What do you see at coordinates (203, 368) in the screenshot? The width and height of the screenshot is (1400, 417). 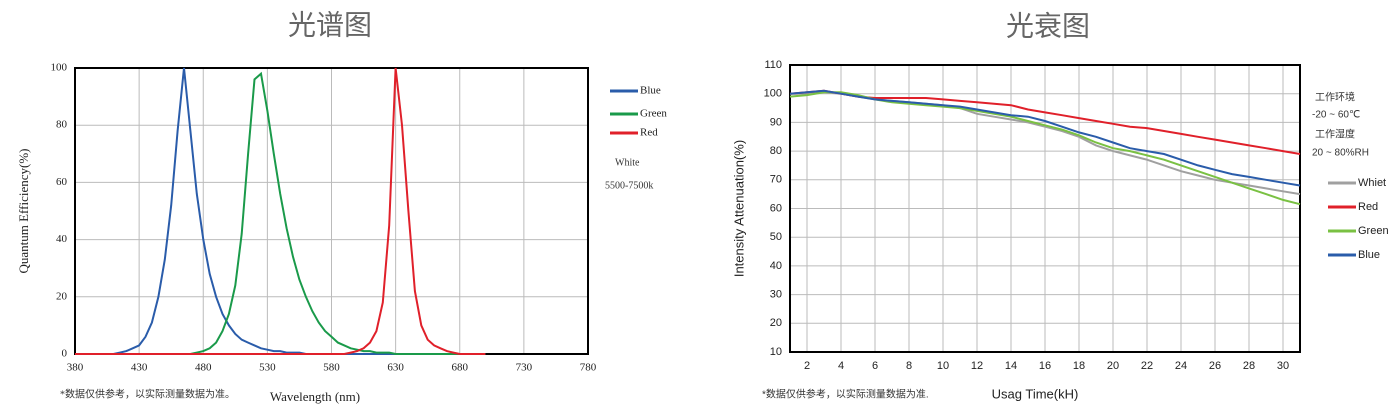 I see `x-tick-label: 480` at bounding box center [203, 368].